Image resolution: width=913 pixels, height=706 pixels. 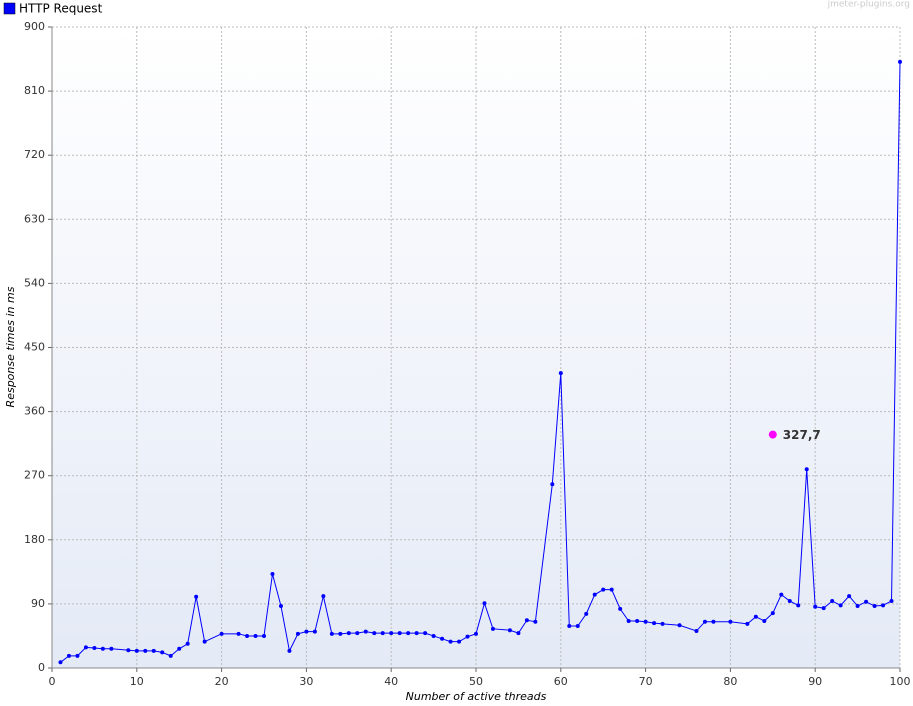 What do you see at coordinates (137, 681) in the screenshot?
I see `x-tick-label: 10` at bounding box center [137, 681].